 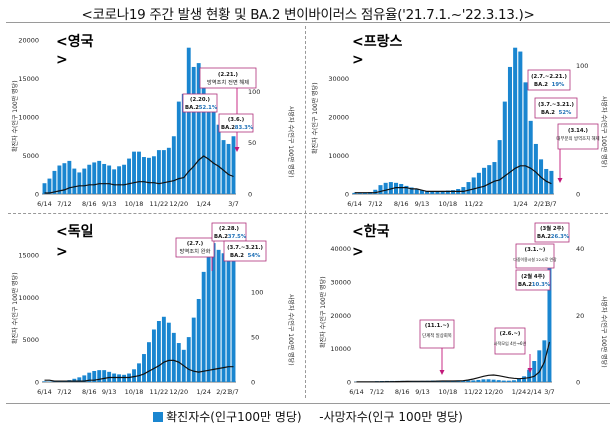 What do you see at coordinates (37, 383) in the screenshot?
I see `y-tick-label: 0` at bounding box center [37, 383].